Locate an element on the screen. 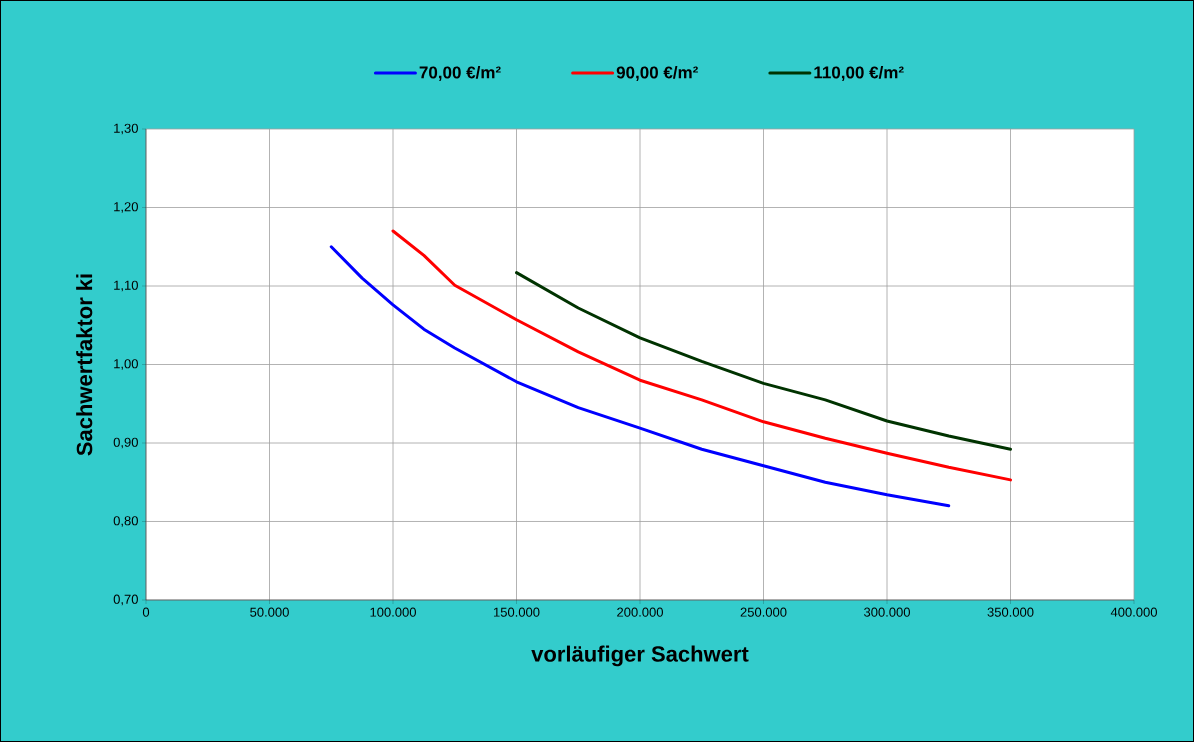 The width and height of the screenshot is (1194, 742). y-axis-title: Sachwertfaktor ki is located at coordinates (84, 365).